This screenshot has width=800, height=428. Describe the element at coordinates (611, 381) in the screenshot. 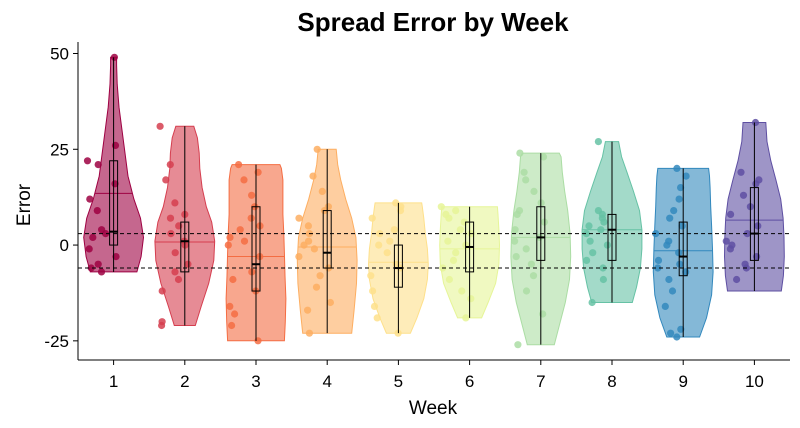

I see `x-tick-label-8: 8` at that location.